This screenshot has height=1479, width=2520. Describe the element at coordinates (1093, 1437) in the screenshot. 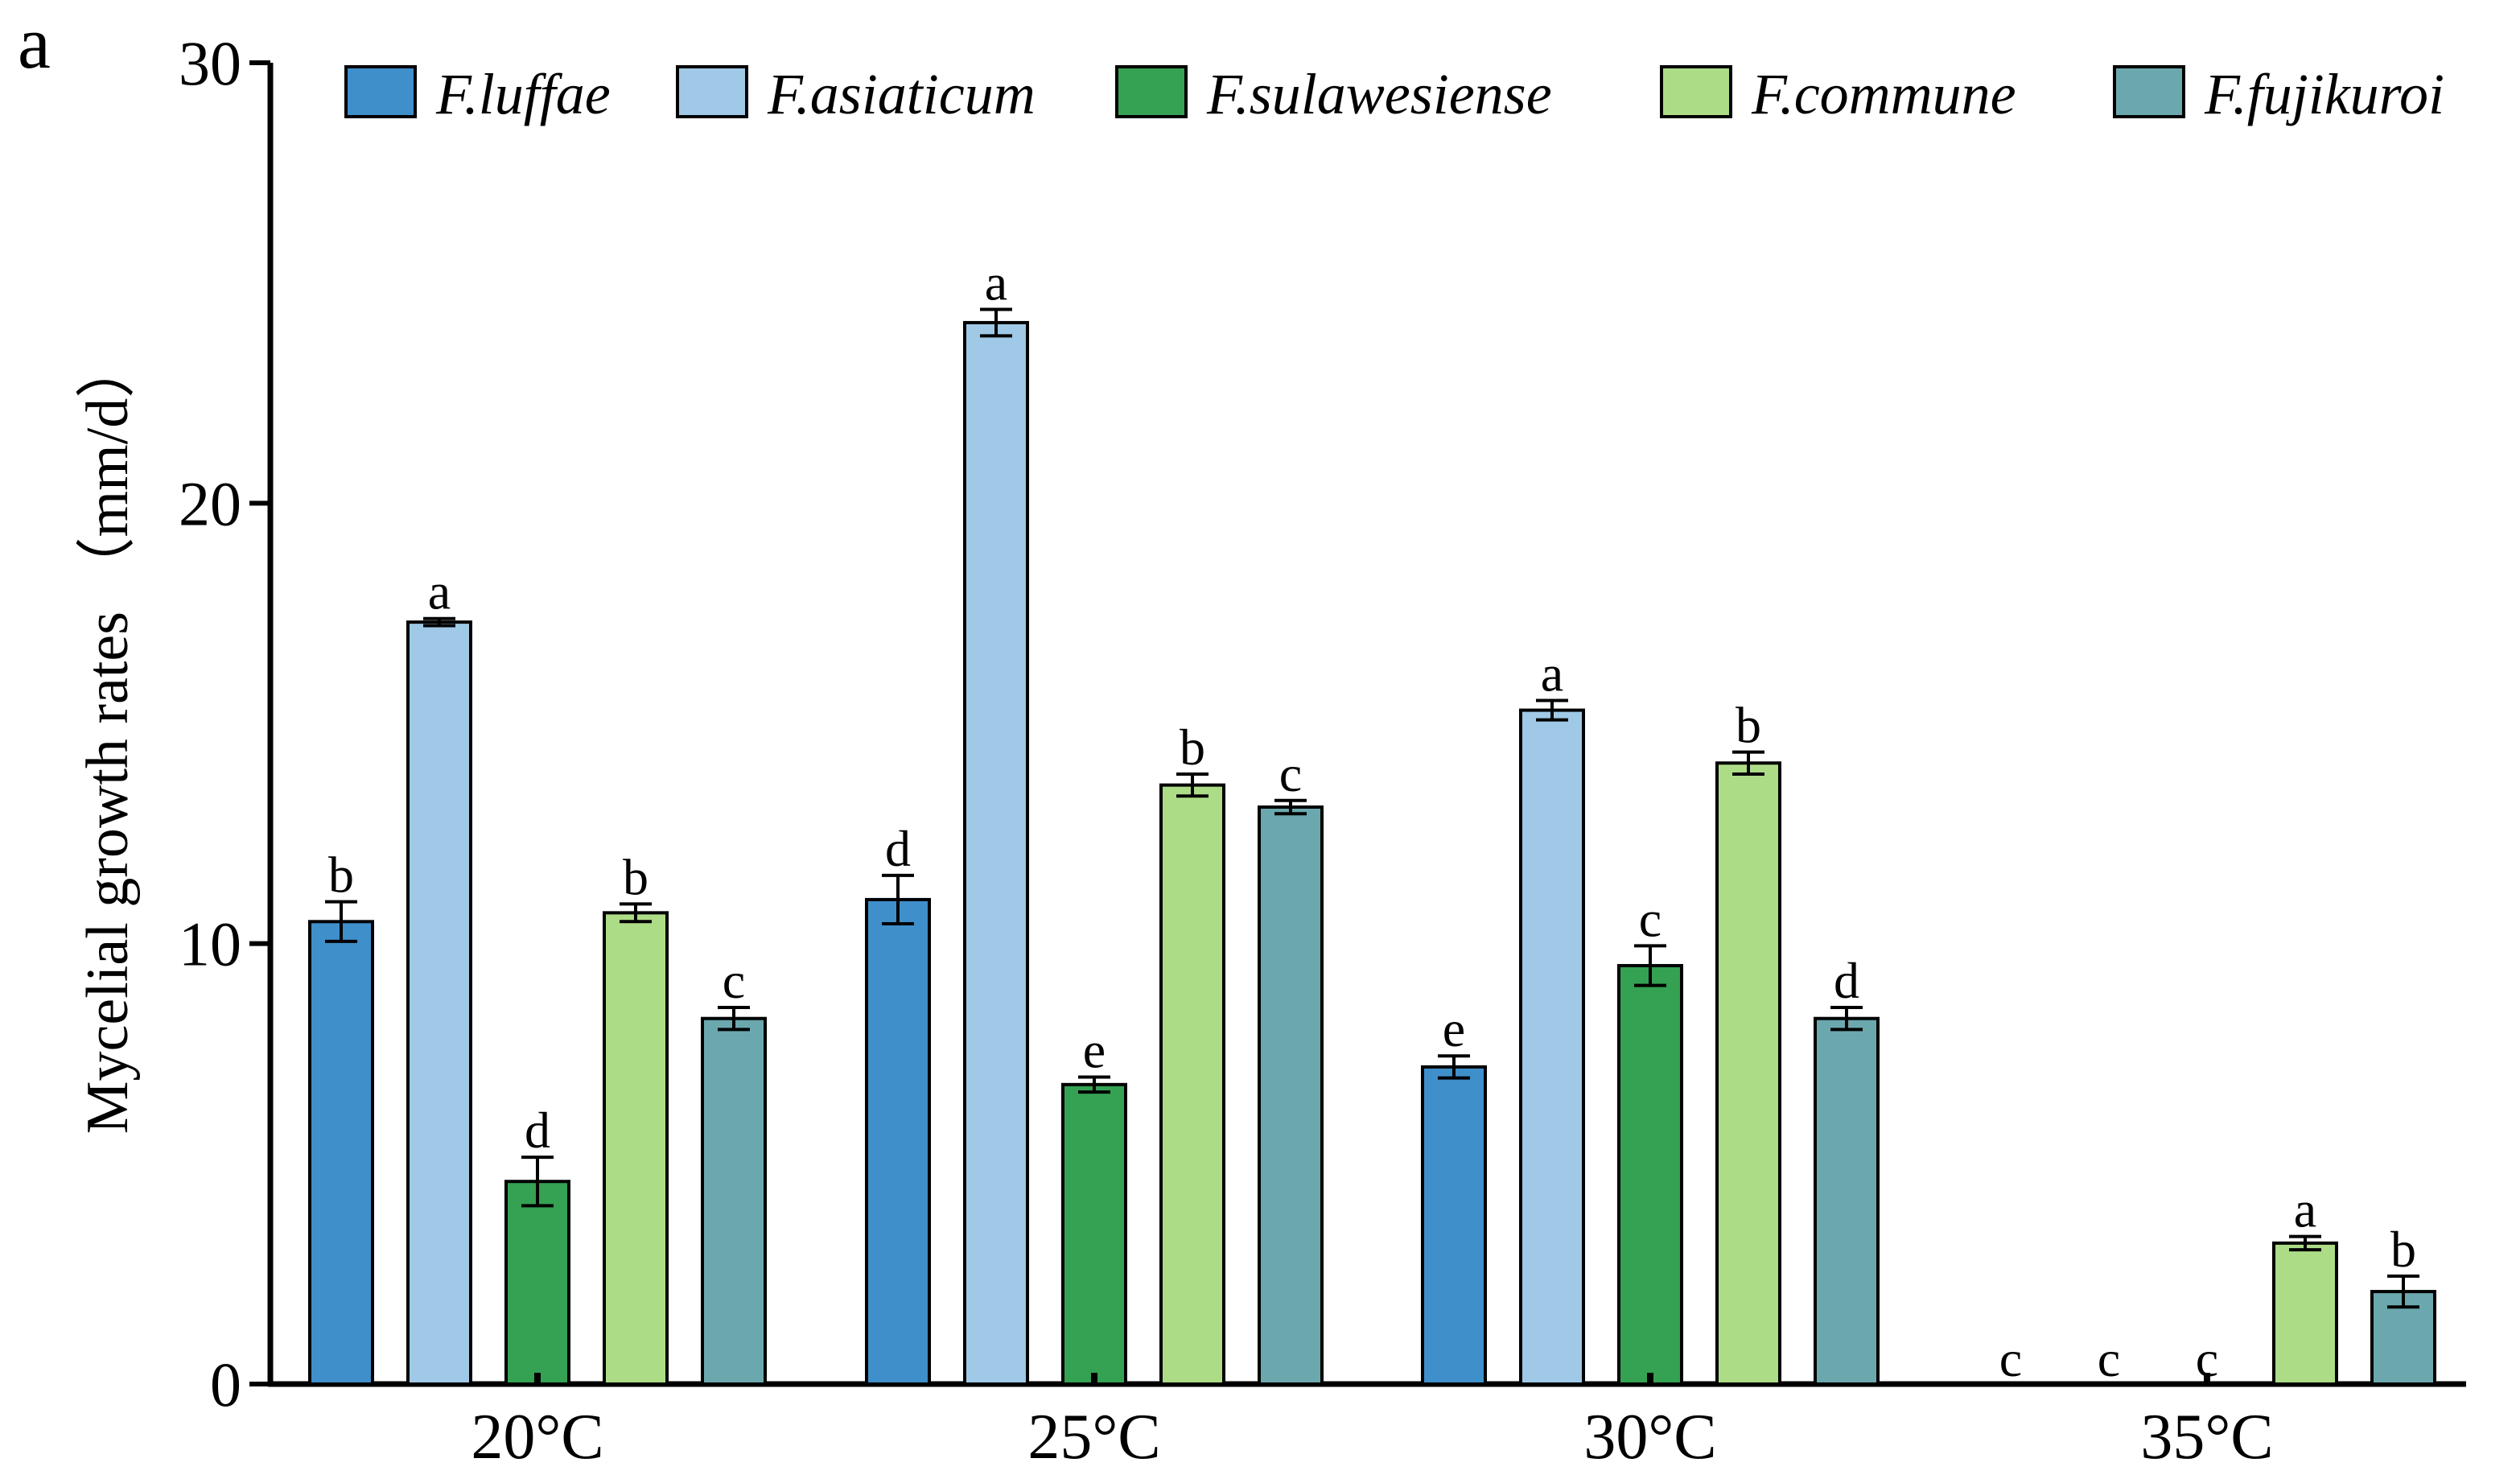

I see `x-tick-label: 25°C` at that location.